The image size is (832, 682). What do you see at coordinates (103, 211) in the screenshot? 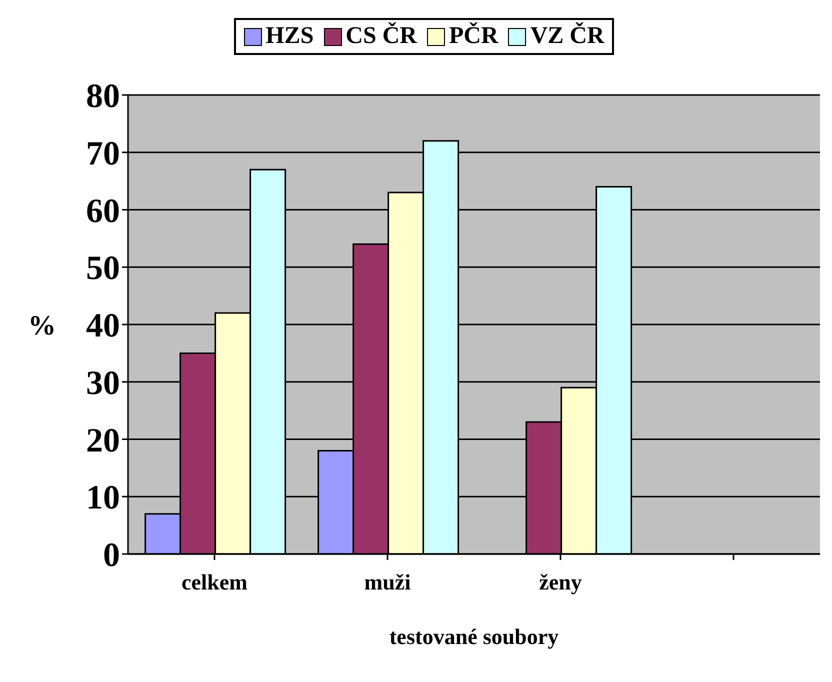
I see `y-tick-label: 60` at bounding box center [103, 211].